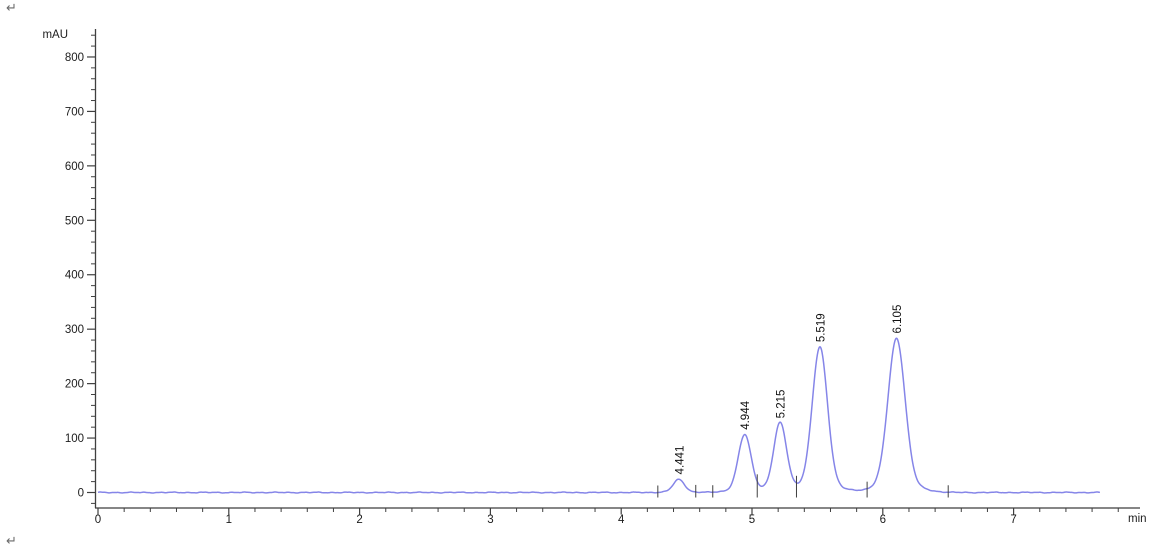 This screenshot has height=551, width=1169. I want to click on x-tick-label: 2, so click(359, 520).